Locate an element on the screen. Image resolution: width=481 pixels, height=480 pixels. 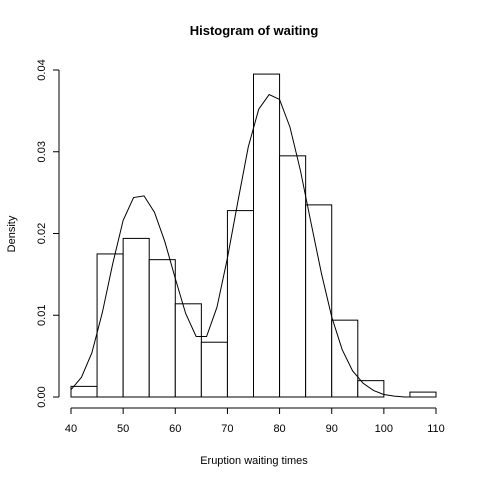
y-tick-label-2: 0.02 is located at coordinates (42, 233).